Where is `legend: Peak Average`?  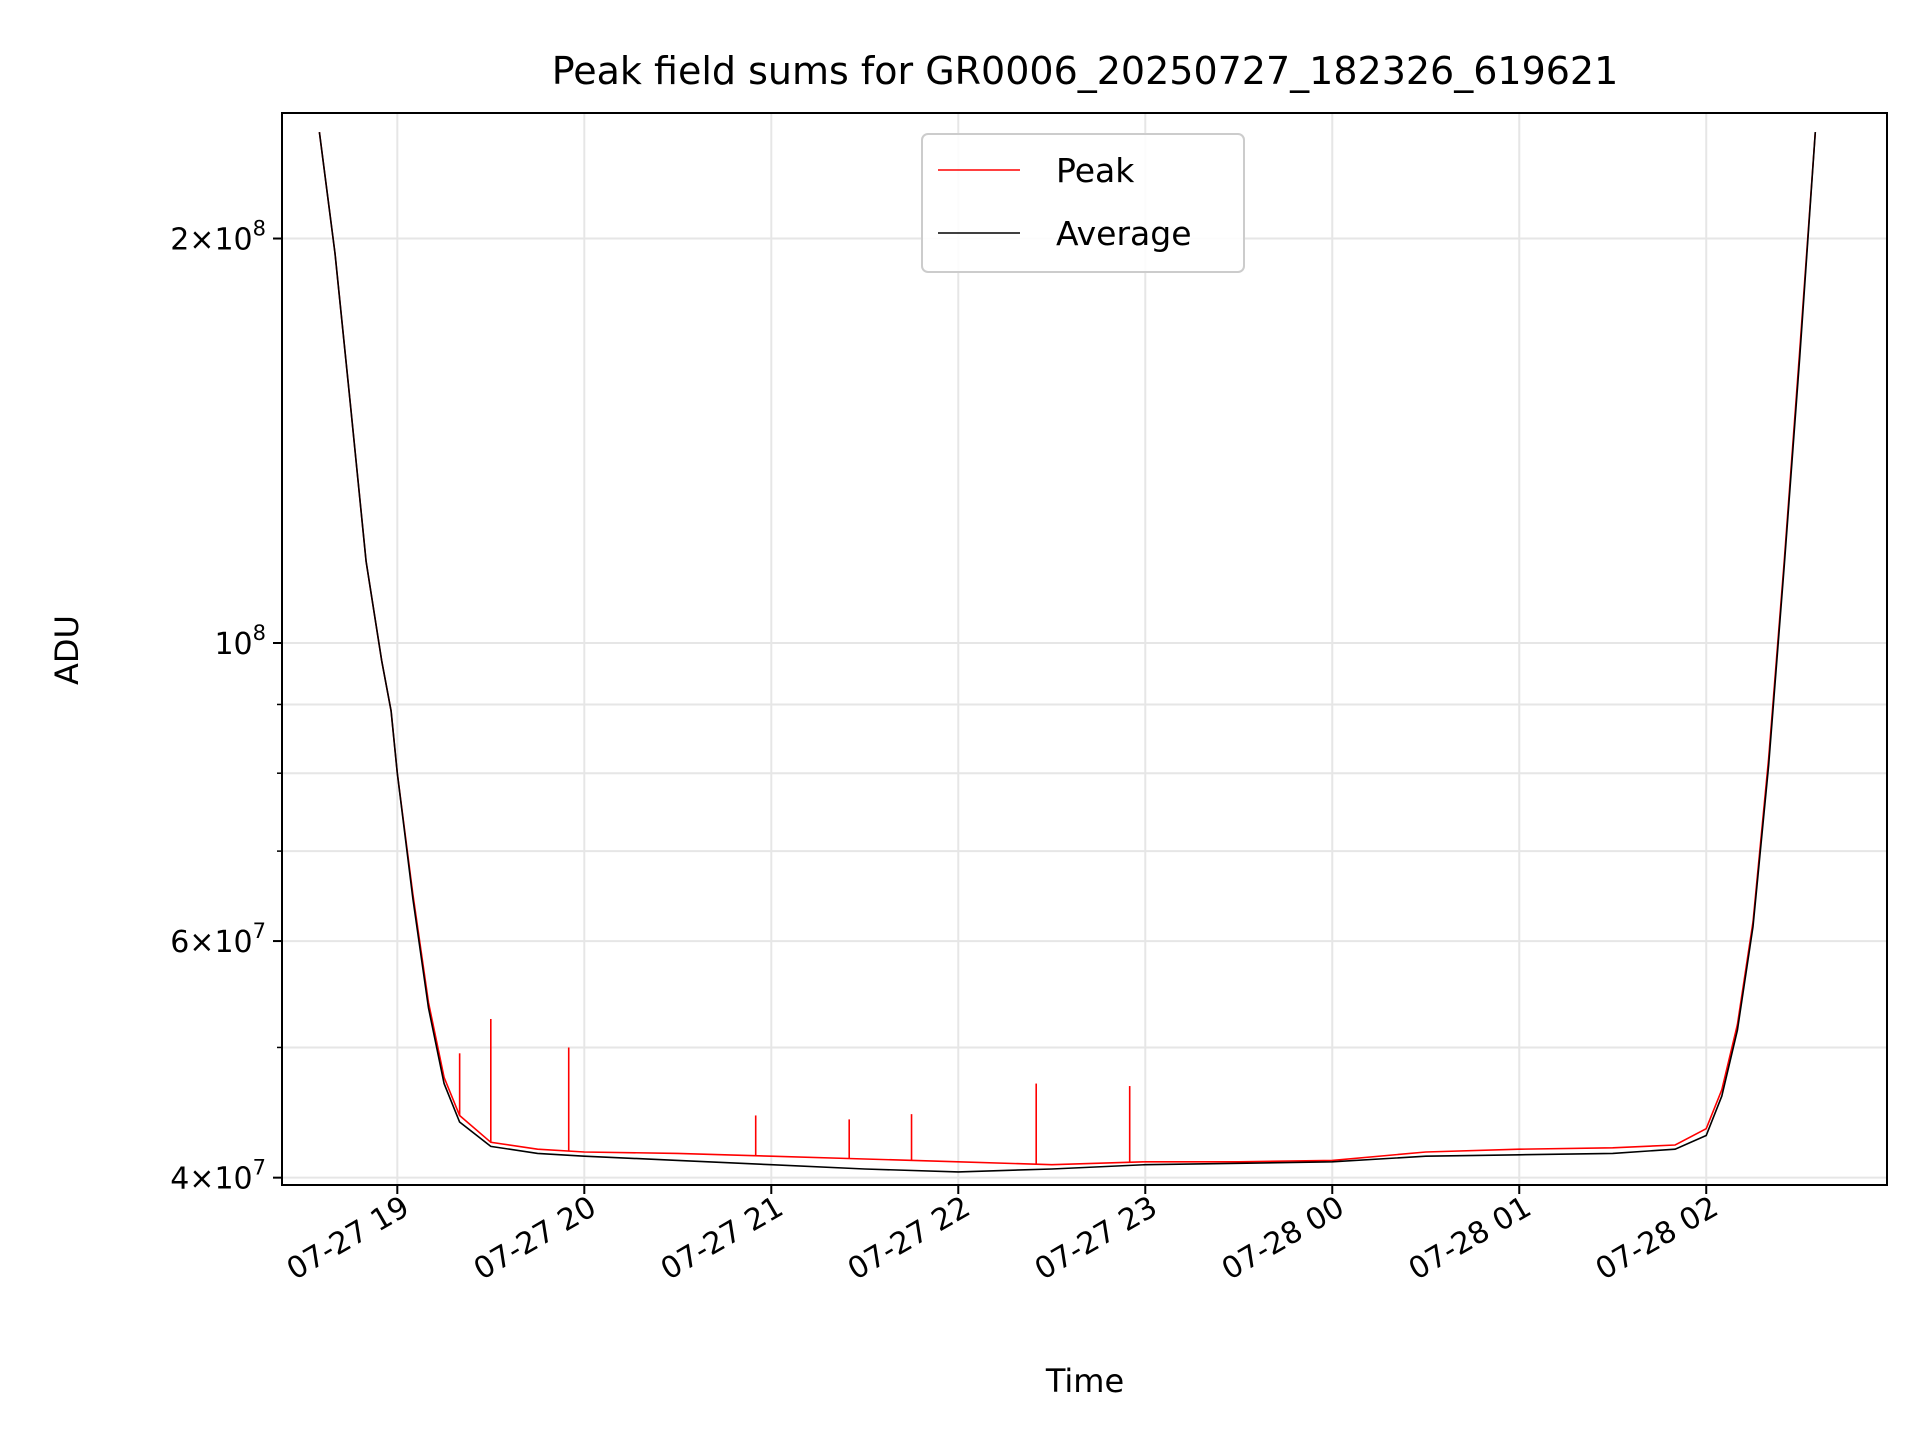 legend: Peak Average is located at coordinates (1083, 203).